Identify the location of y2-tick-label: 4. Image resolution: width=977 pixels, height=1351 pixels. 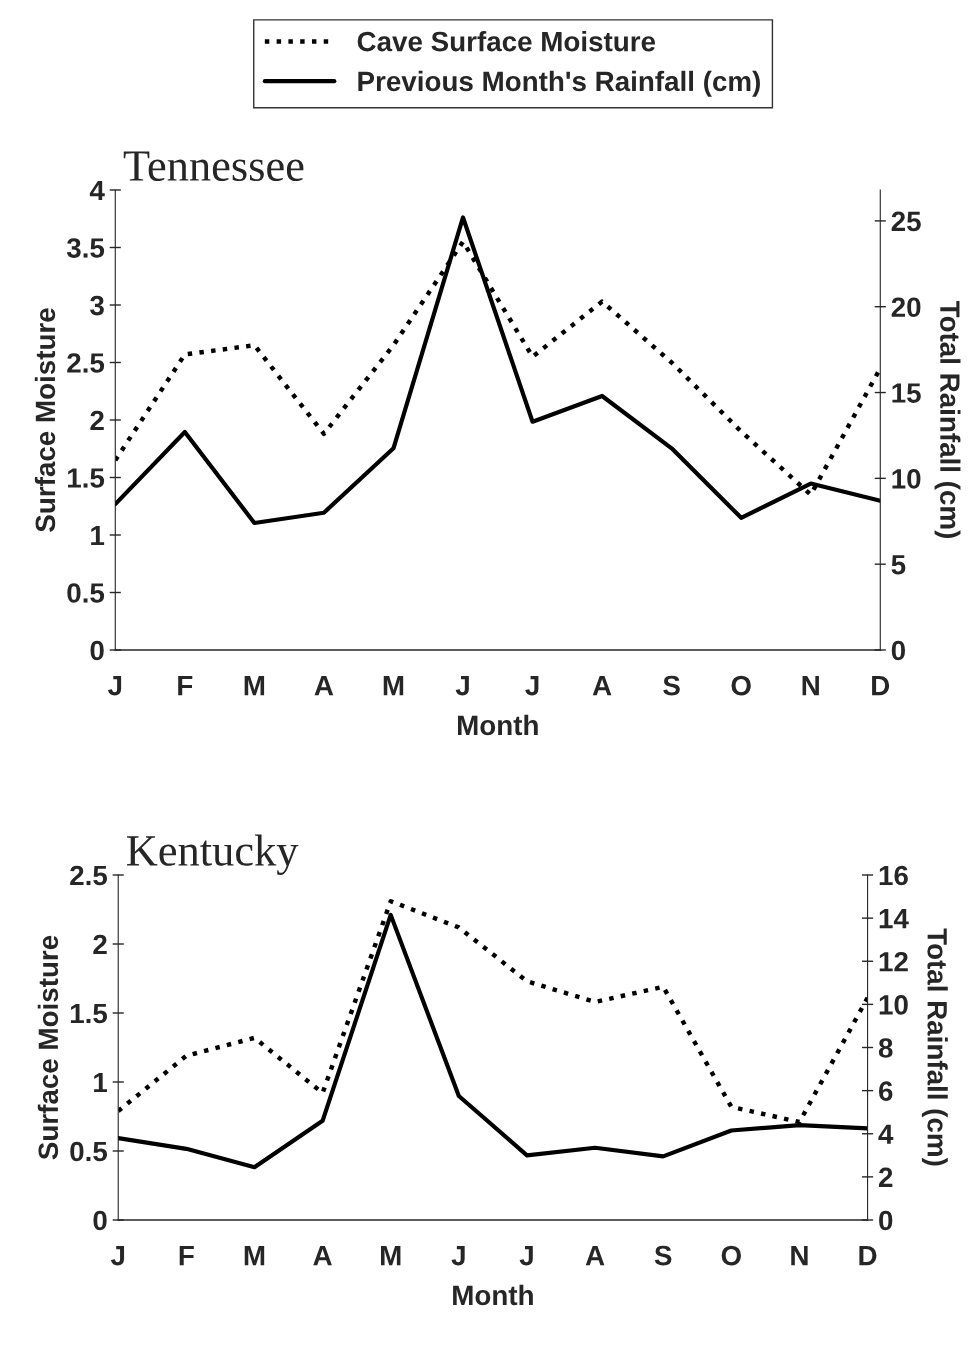
(886, 1134).